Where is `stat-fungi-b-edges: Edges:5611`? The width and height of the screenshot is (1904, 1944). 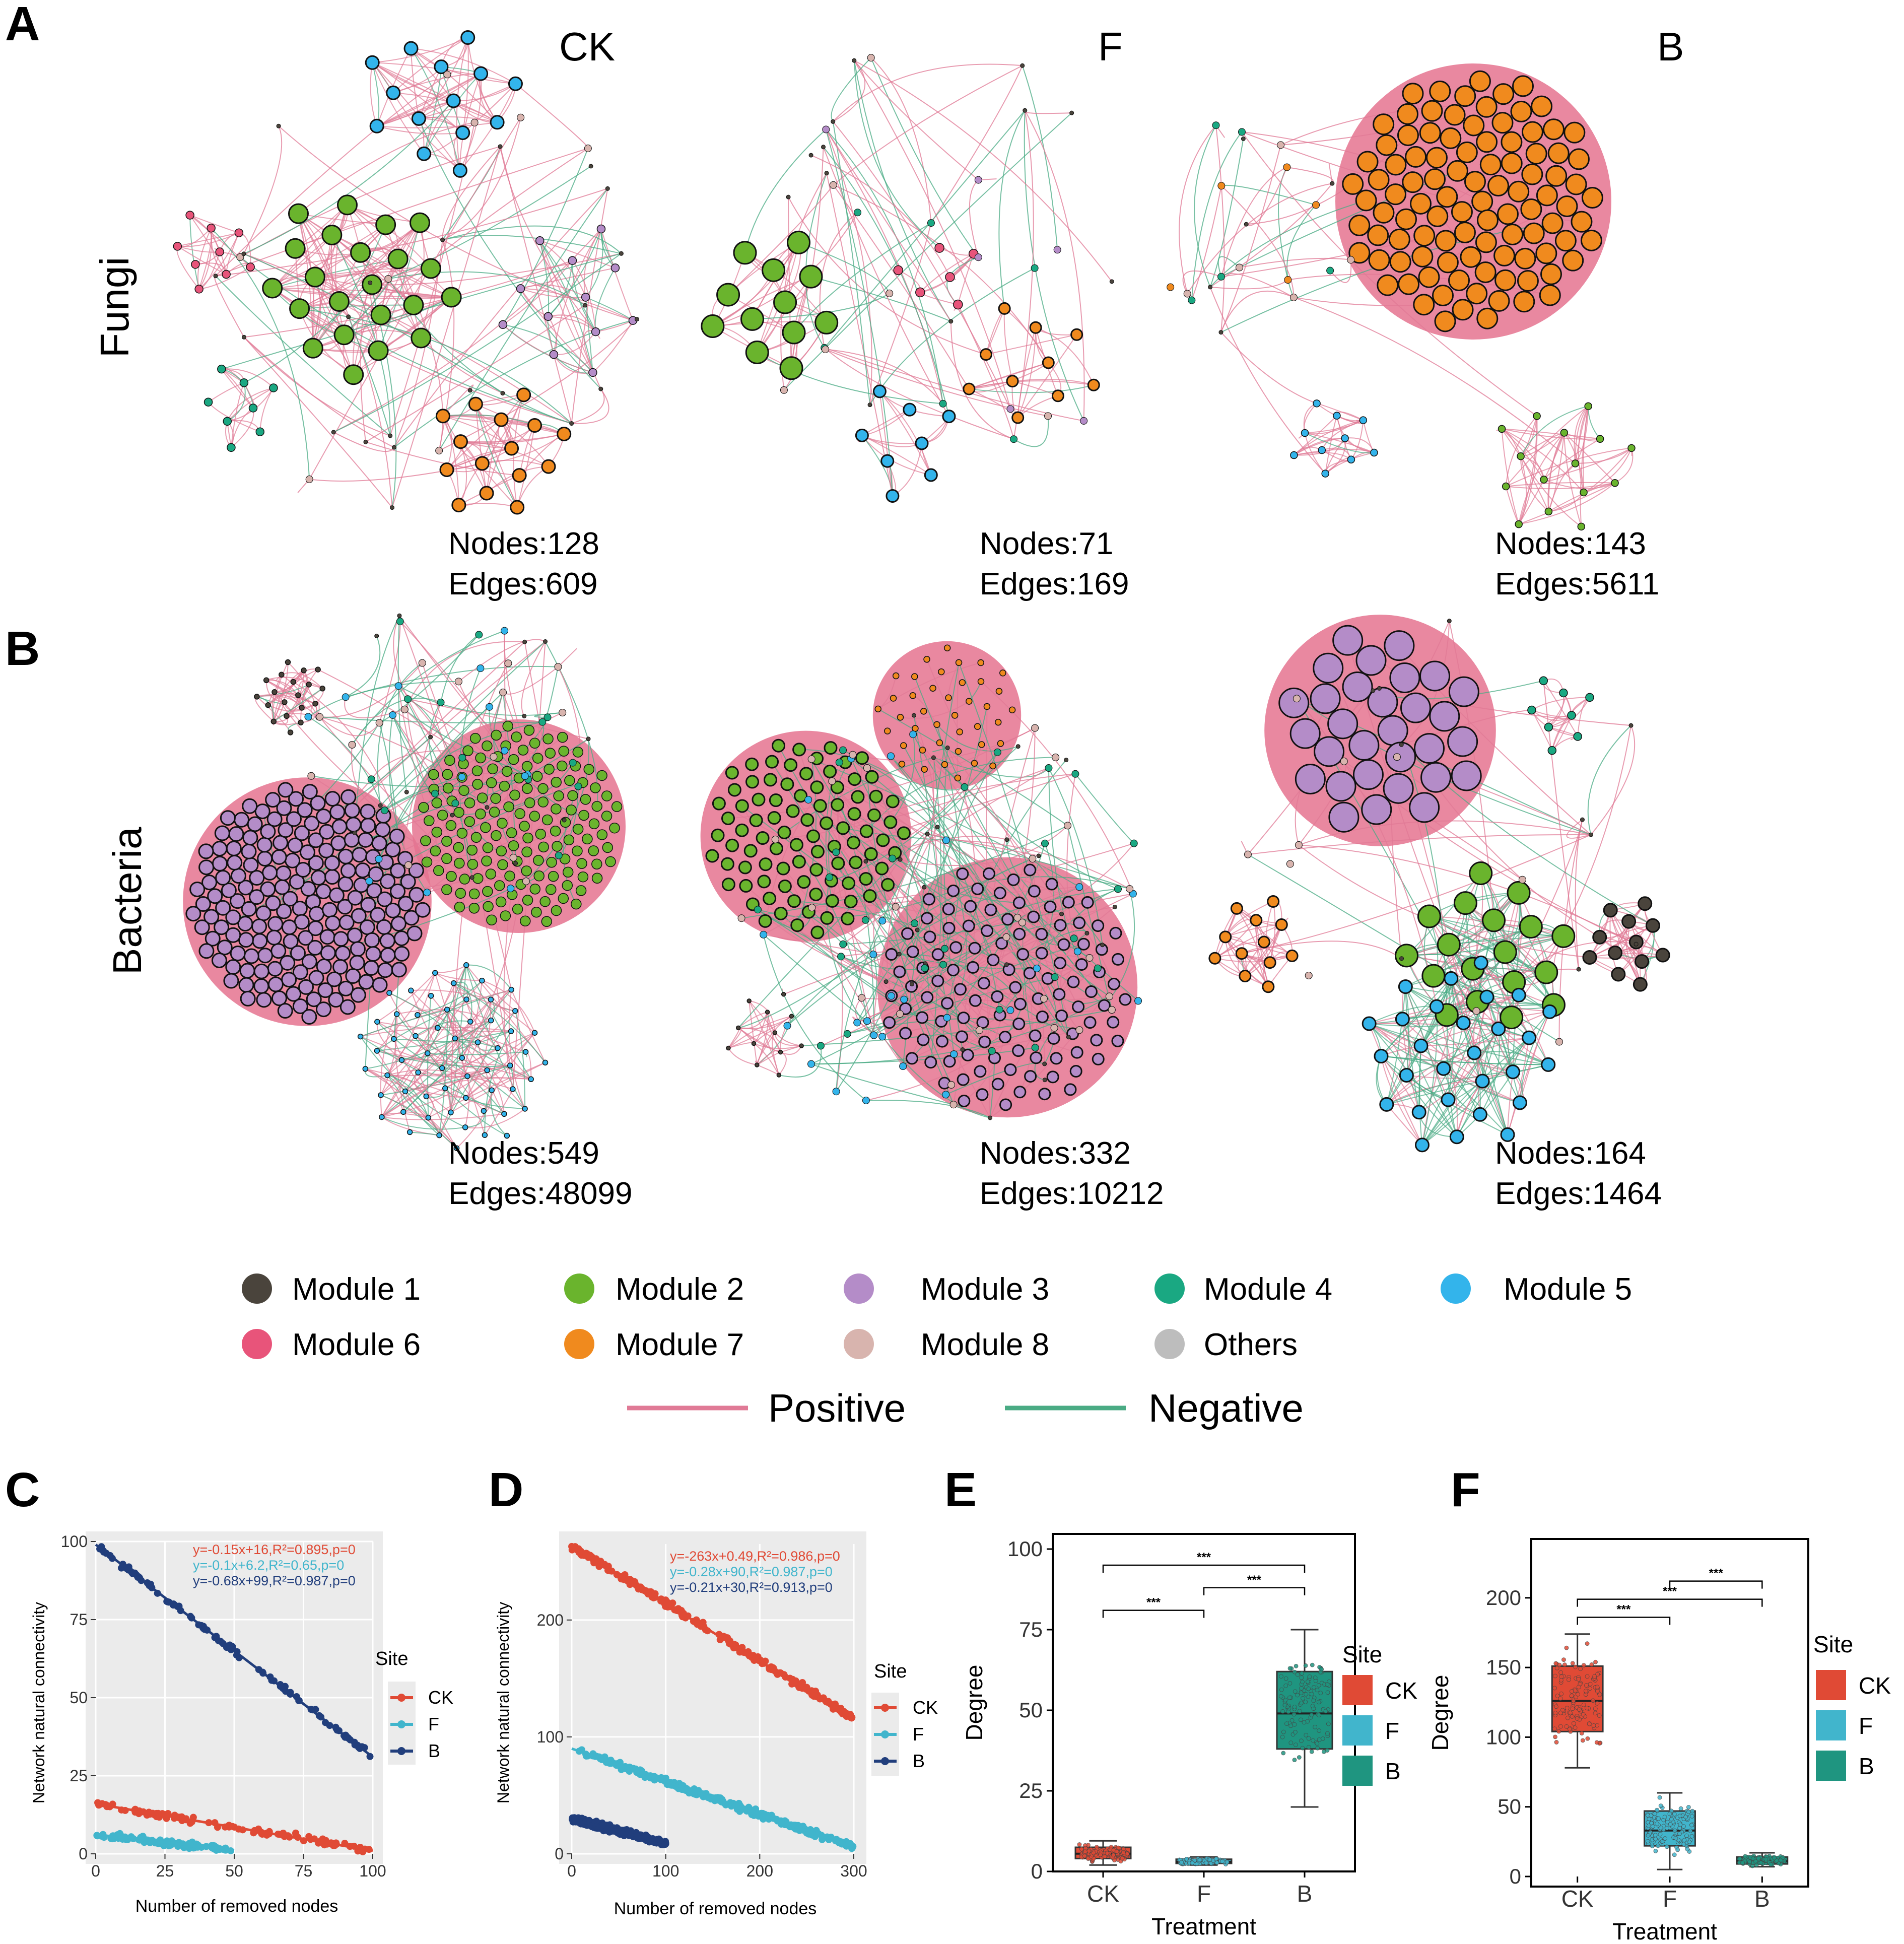
stat-fungi-b-edges: Edges:5611 is located at coordinates (1577, 584).